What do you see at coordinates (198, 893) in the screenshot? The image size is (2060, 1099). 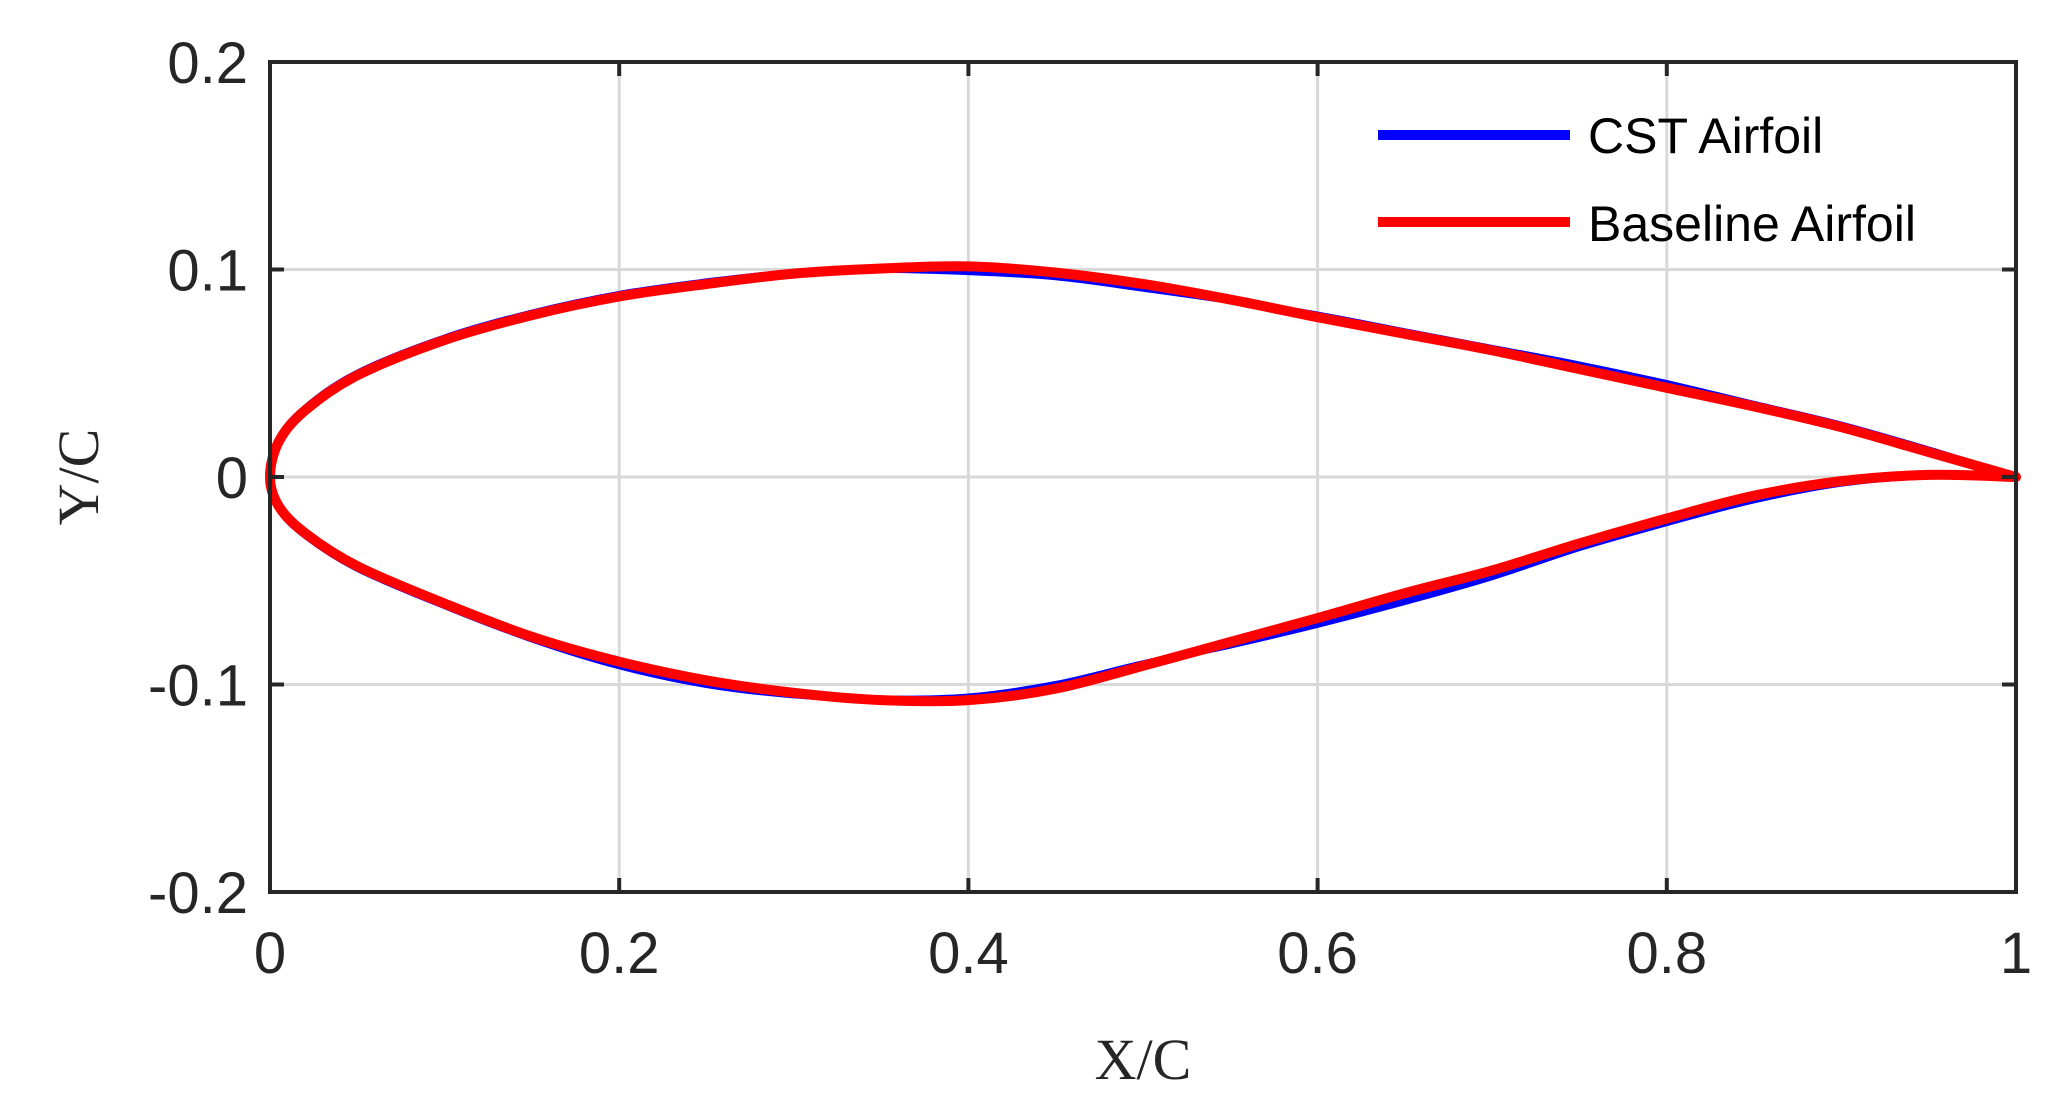 I see `y-tick-label: -0.2` at bounding box center [198, 893].